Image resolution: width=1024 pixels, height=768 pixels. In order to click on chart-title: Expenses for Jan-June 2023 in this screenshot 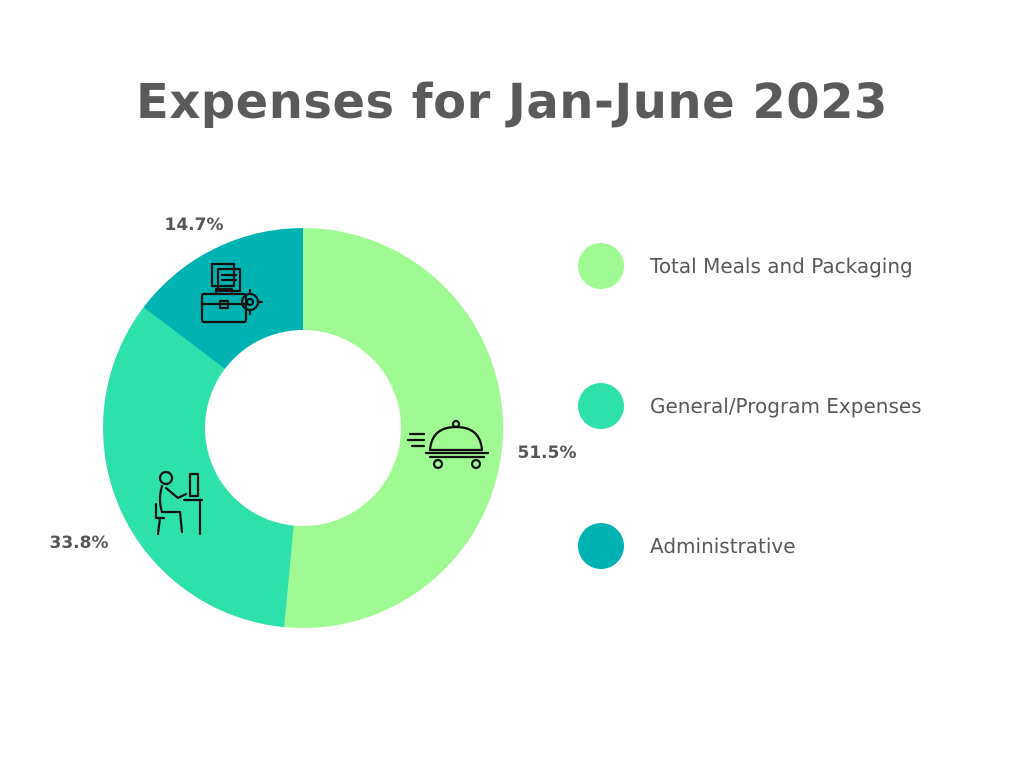, I will do `click(512, 102)`.